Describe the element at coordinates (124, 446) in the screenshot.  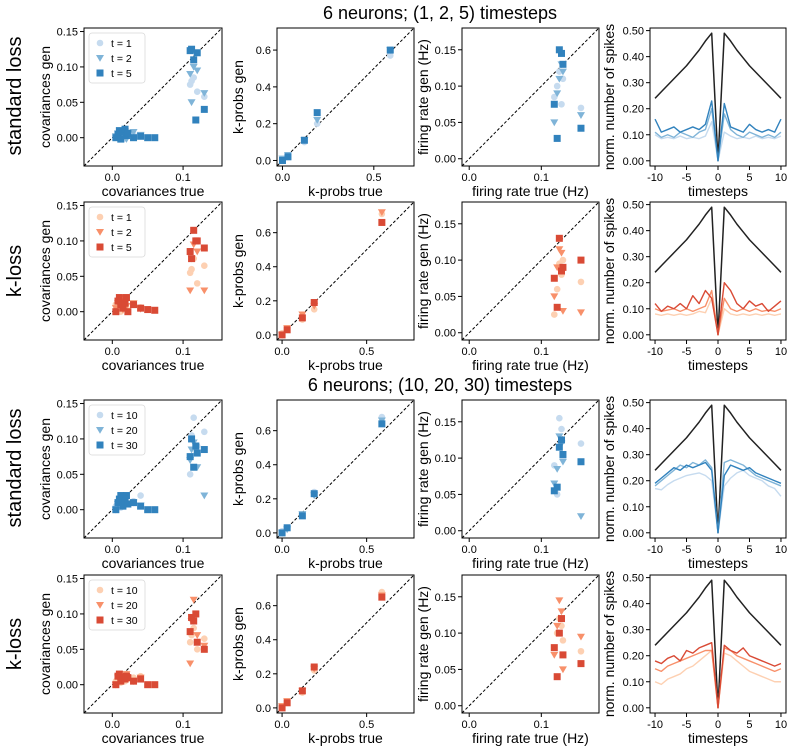
I see `legend-label: t = 30` at that location.